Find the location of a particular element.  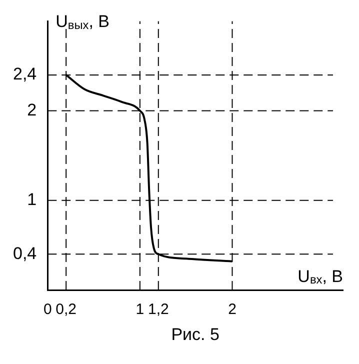

x-tick-label: 1 is located at coordinates (140, 309).